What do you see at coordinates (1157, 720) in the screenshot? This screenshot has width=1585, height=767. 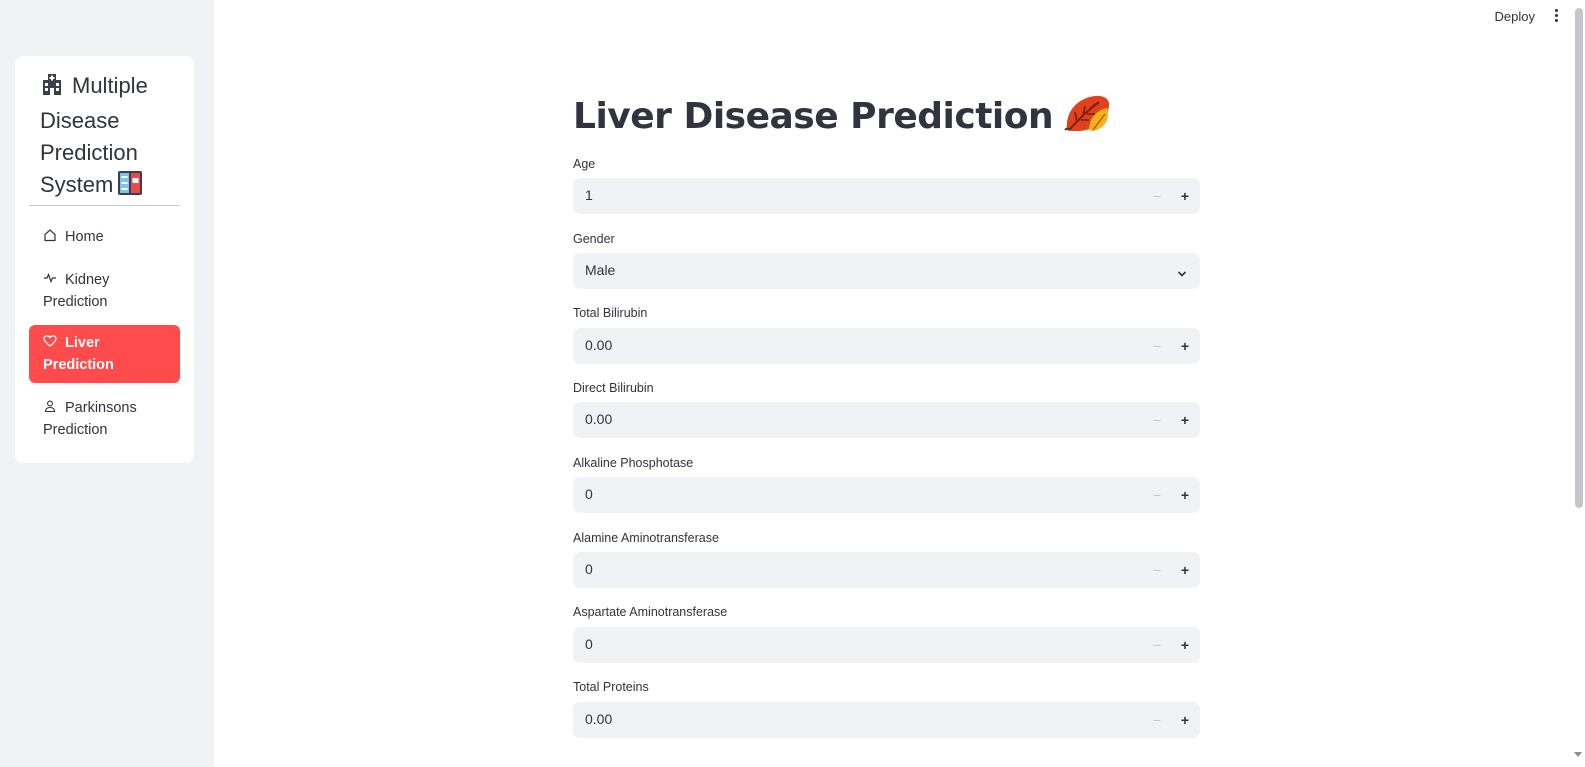 I see `total-proteins-decrement-button: −` at bounding box center [1157, 720].